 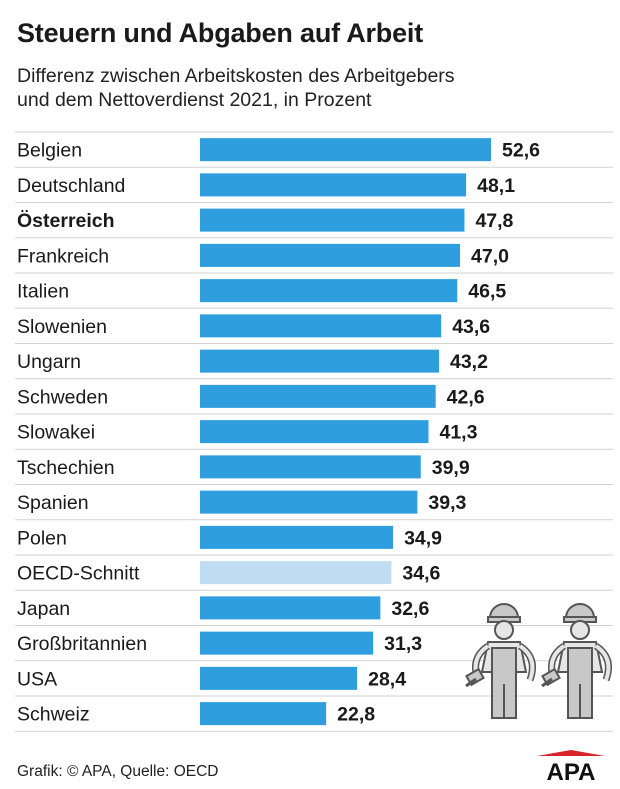 I want to click on value-label: 32,6, so click(x=410, y=609).